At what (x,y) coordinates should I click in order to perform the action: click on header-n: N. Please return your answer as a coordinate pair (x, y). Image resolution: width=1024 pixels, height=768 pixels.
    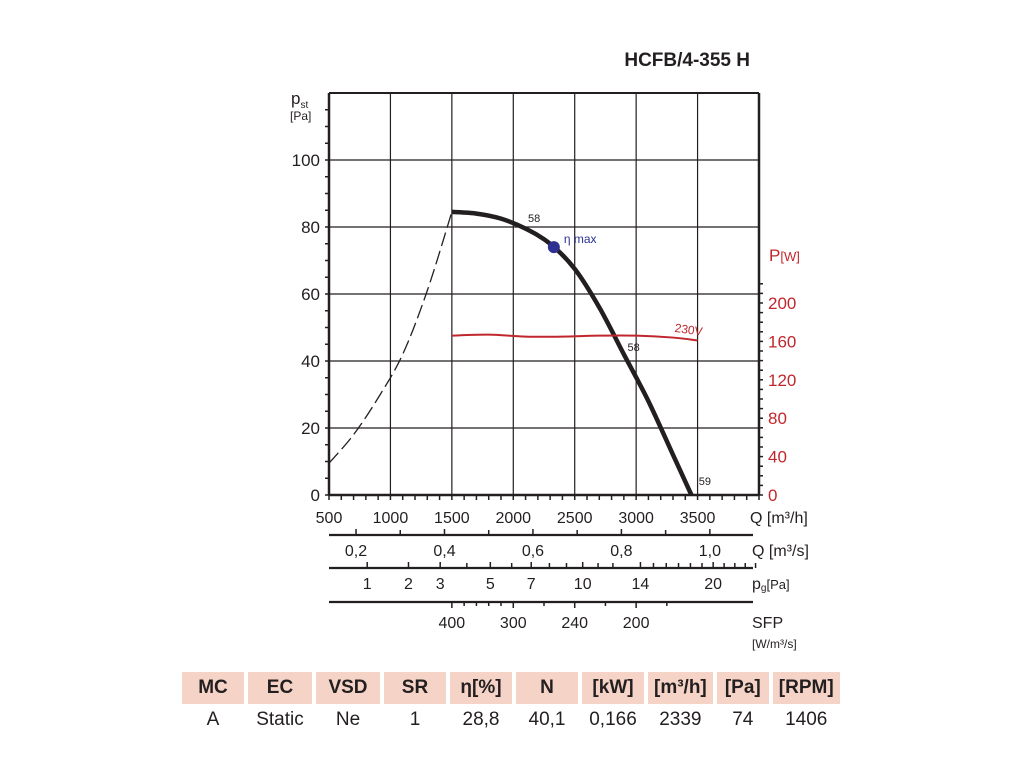
    Looking at the image, I should click on (547, 688).